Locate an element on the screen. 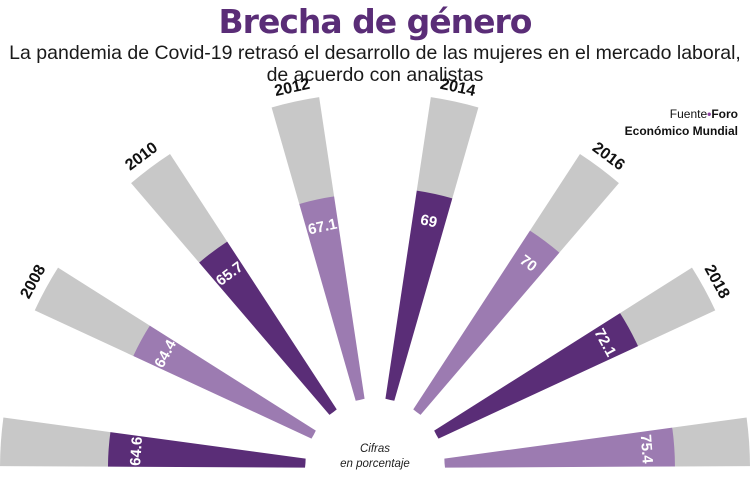 Image resolution: width=750 pixels, height=484 pixels. year-label-2012: 2012 is located at coordinates (292, 88).